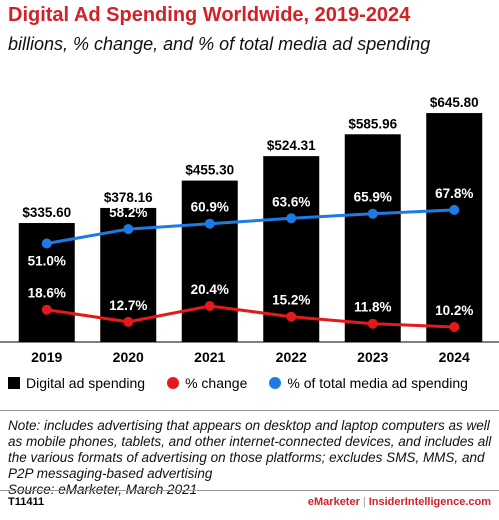 This screenshot has height=520, width=499. What do you see at coordinates (291, 145) in the screenshot?
I see `bar-value-label: $524.31` at bounding box center [291, 145].